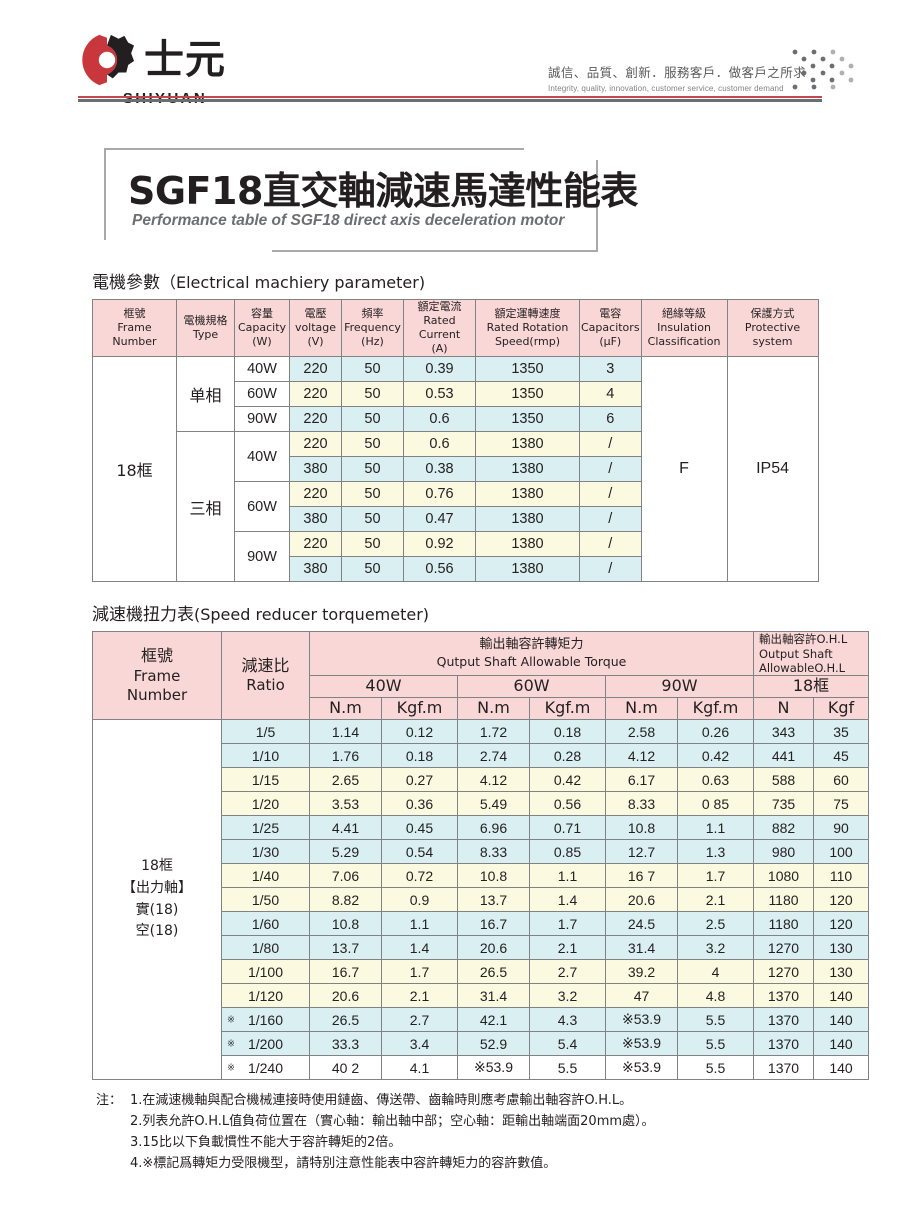 The height and width of the screenshot is (1227, 900). I want to click on cell-ohl-n: 1370, so click(783, 1068).